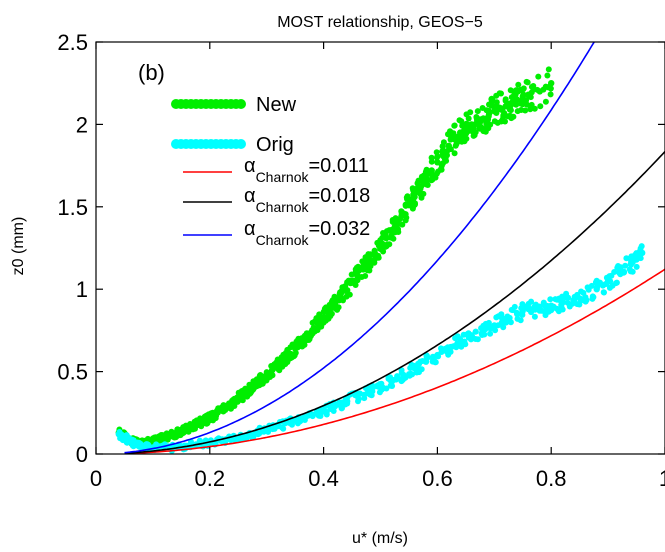  I want to click on x-tick-label: 0.2, so click(210, 478).